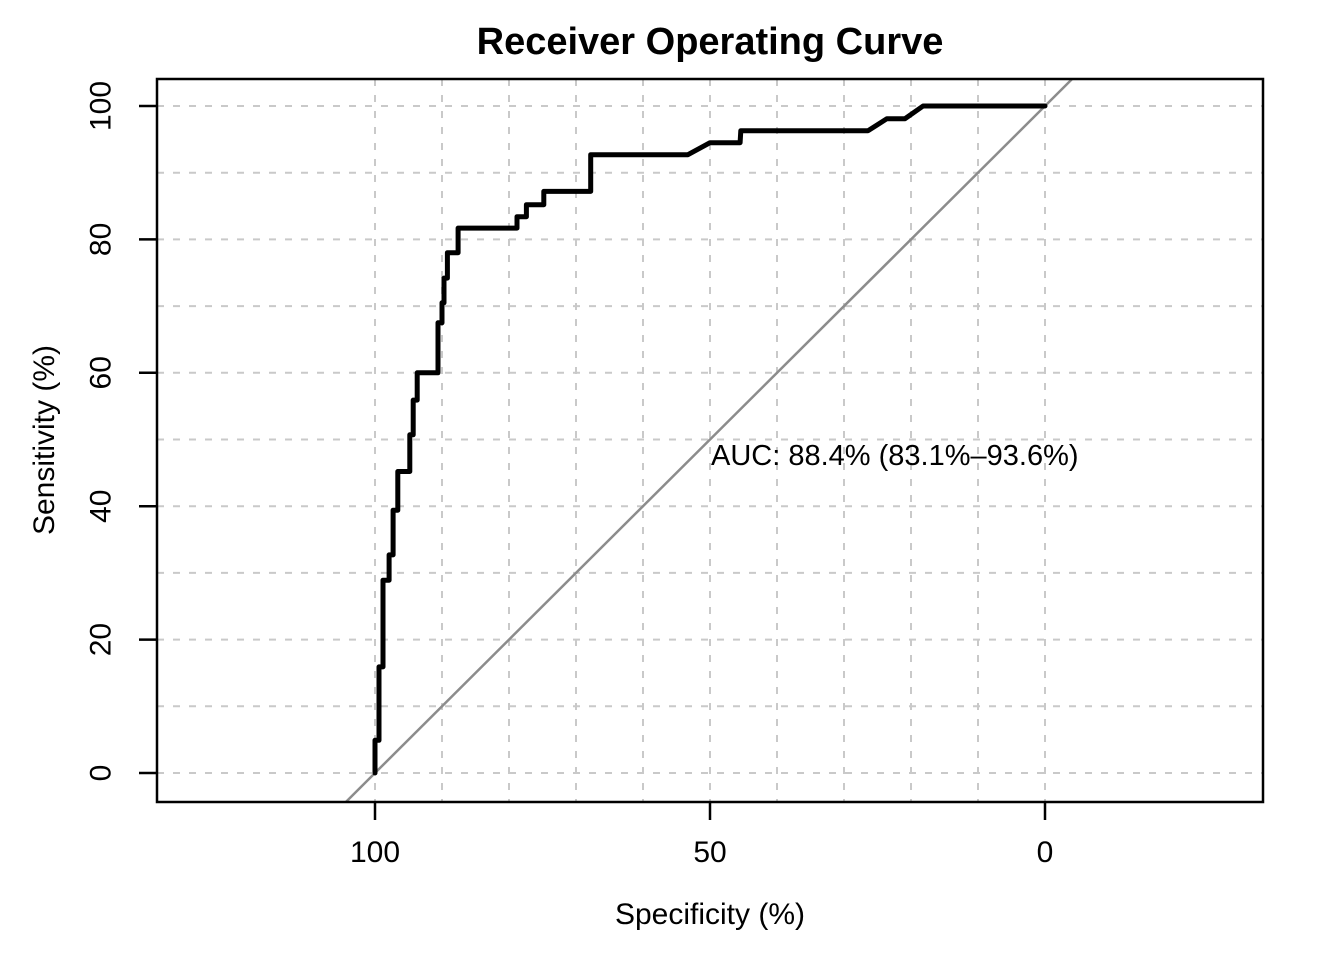 The height and width of the screenshot is (960, 1344). I want to click on y-axis-title: Sensitivity (%), so click(44, 440).